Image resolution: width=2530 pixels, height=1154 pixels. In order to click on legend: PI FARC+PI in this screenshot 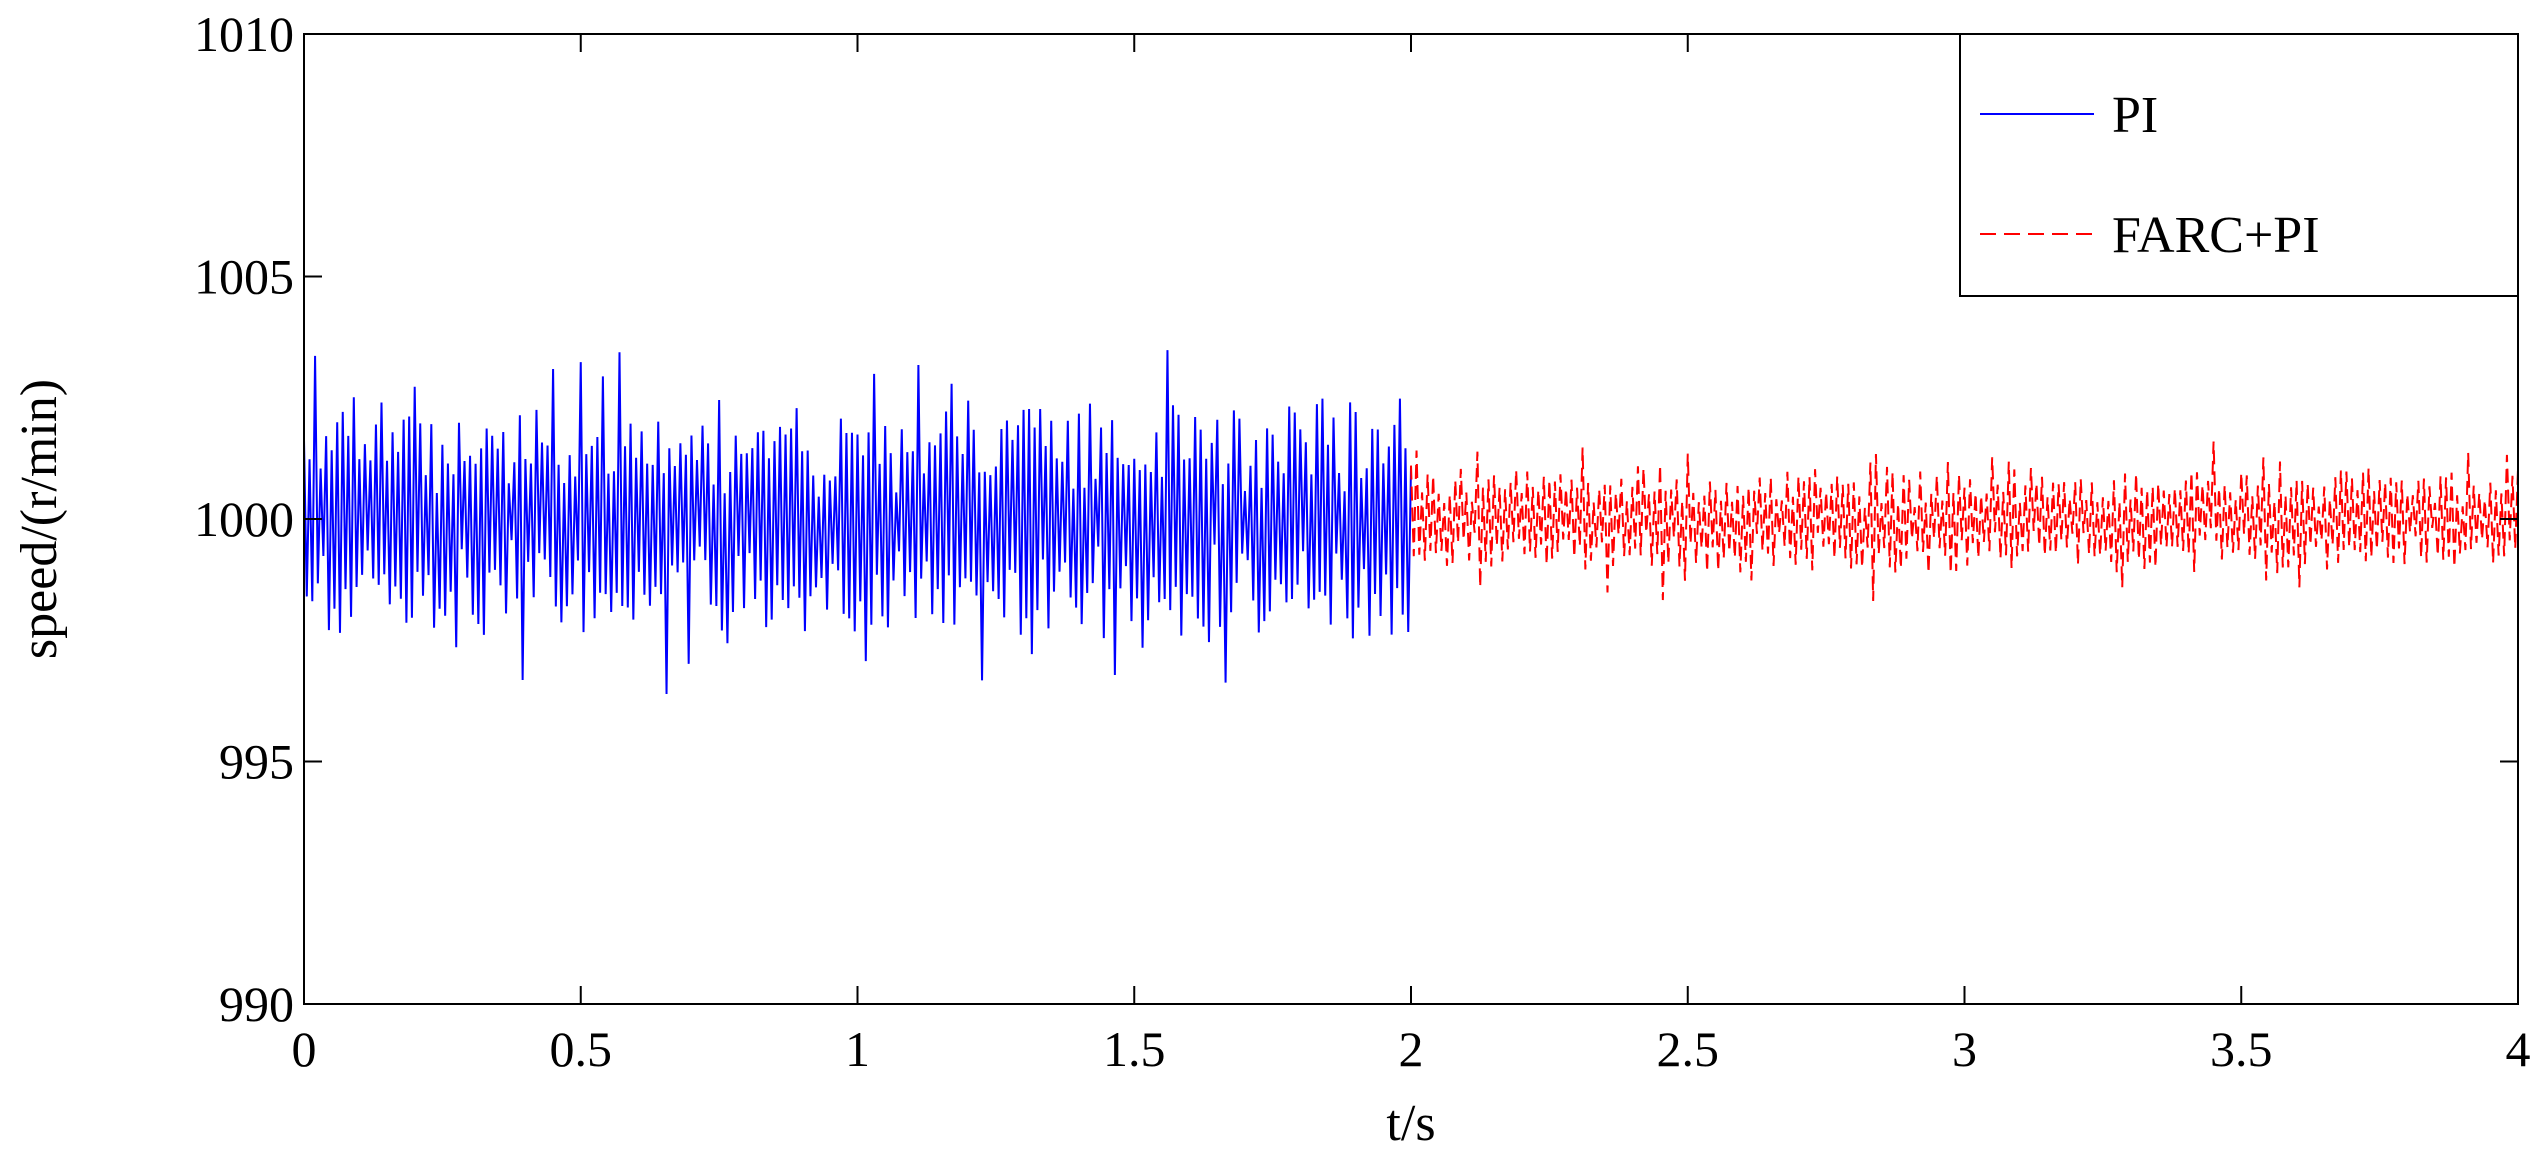, I will do `click(2239, 165)`.